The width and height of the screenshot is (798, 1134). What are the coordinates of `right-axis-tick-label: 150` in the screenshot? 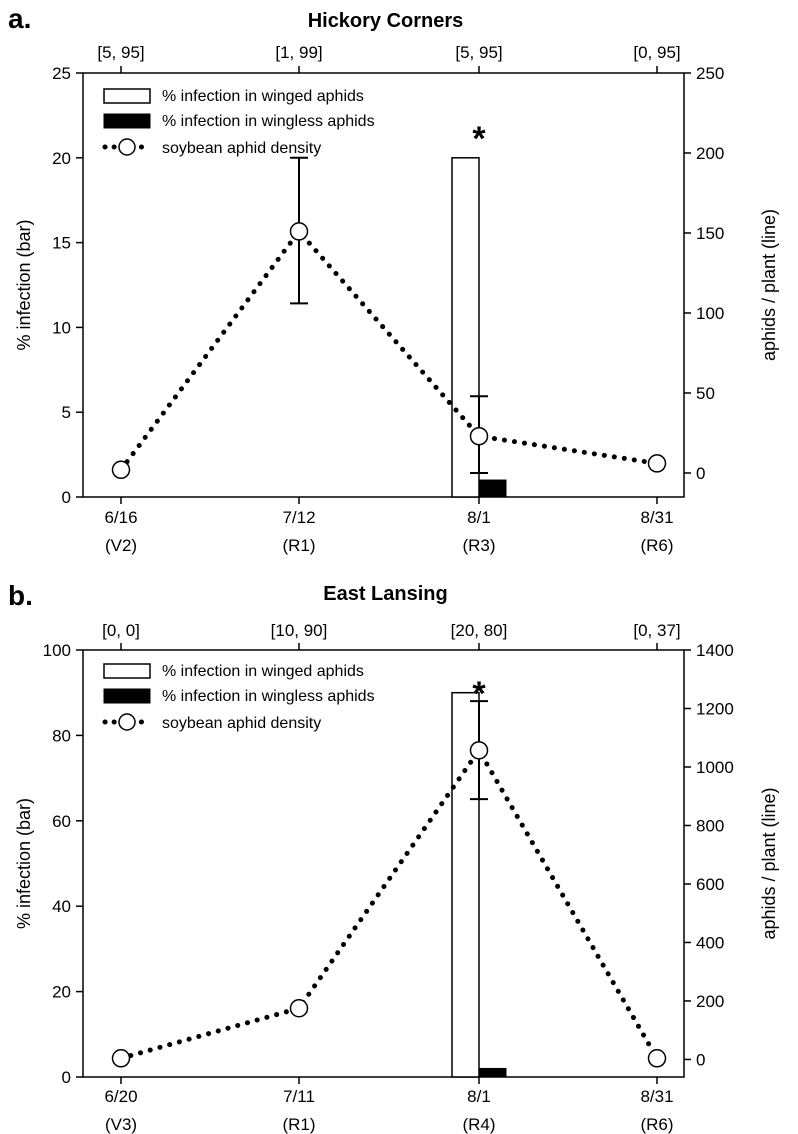 It's located at (710, 233).